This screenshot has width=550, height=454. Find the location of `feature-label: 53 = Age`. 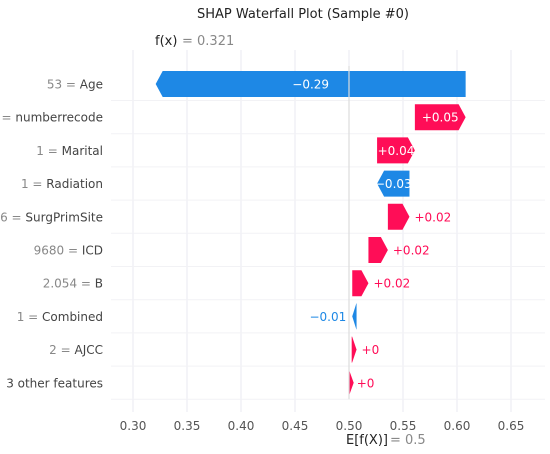

feature-label: 53 = Age is located at coordinates (75, 85).